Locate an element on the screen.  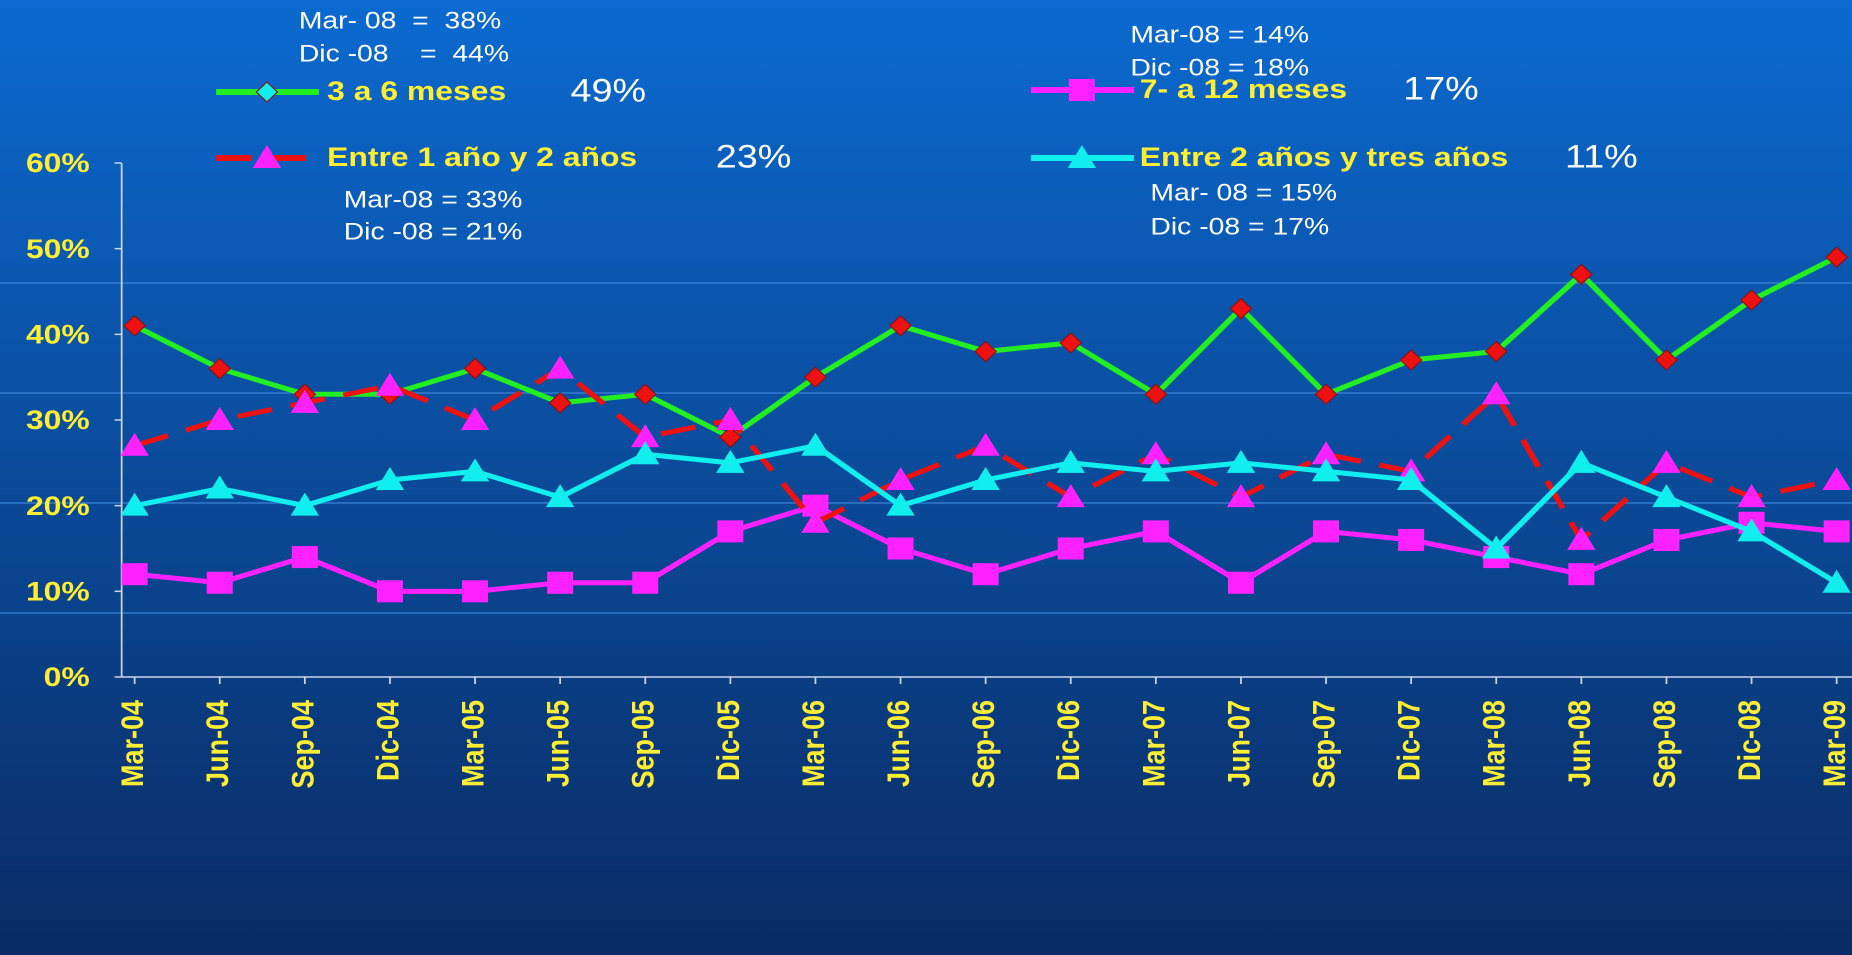
annotation: Dic -08 = 21% is located at coordinates (433, 230).